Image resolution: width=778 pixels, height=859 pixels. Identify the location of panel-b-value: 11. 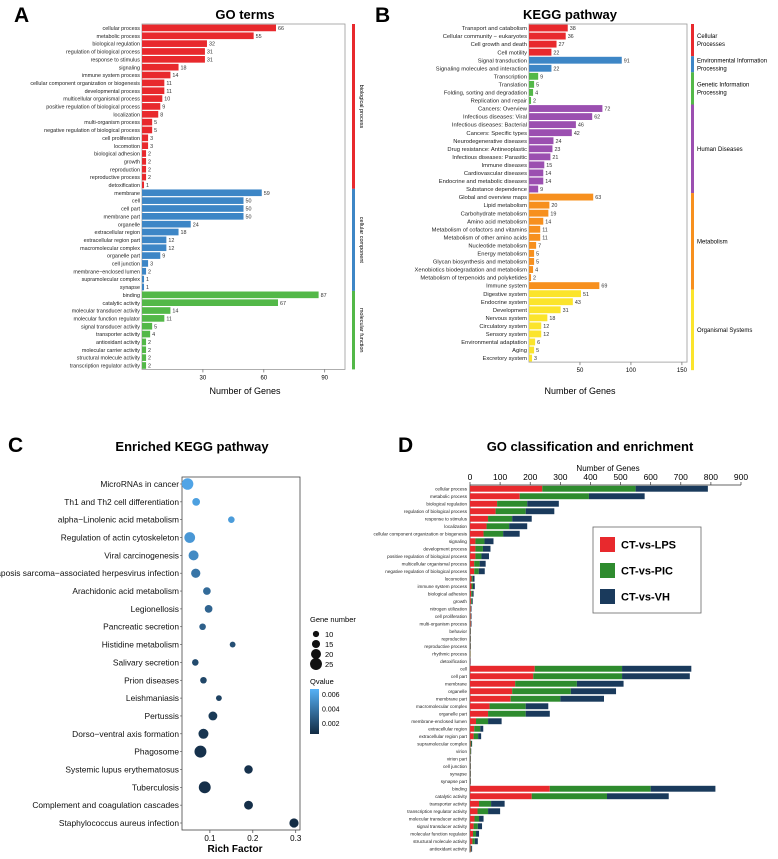
(545, 230).